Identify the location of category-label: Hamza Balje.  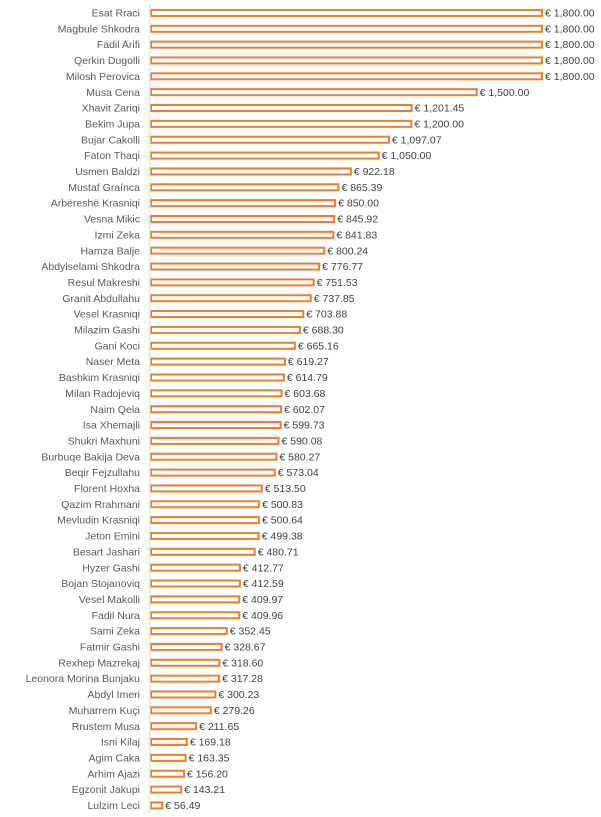
(110, 251).